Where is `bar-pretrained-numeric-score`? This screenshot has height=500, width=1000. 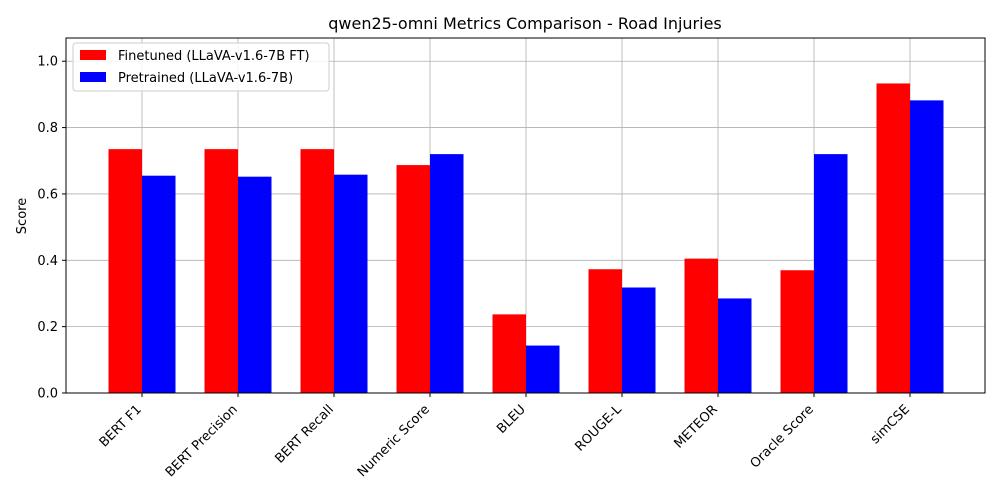
bar-pretrained-numeric-score is located at coordinates (447, 273).